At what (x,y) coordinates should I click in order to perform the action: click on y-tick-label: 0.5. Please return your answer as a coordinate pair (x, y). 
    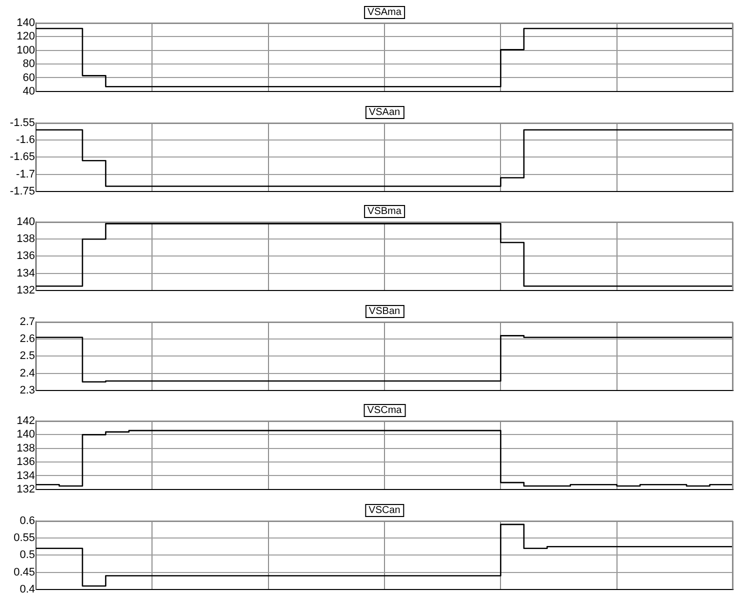
    Looking at the image, I should click on (27, 554).